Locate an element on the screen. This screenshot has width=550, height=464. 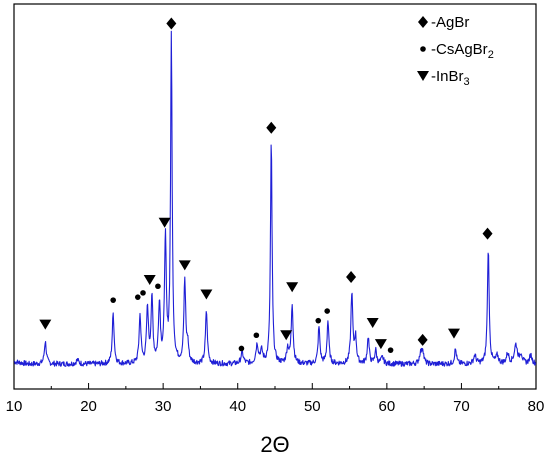
x-tick-label: 40 is located at coordinates (237, 406).